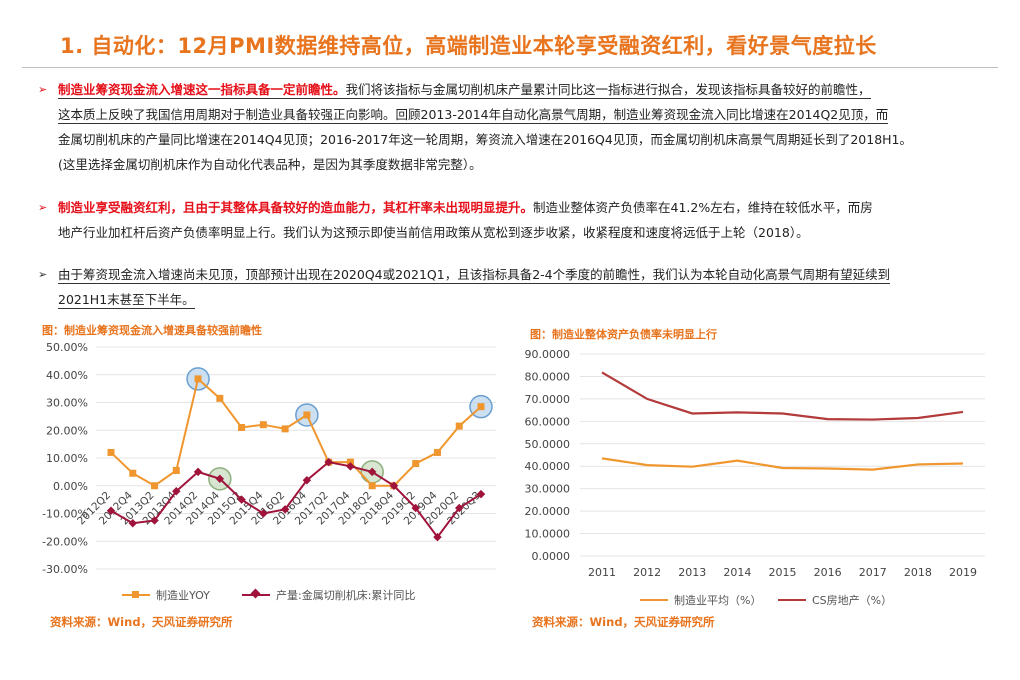  Describe the element at coordinates (67, 375) in the screenshot. I see `chart1-ytick-label: 40.00%` at that location.